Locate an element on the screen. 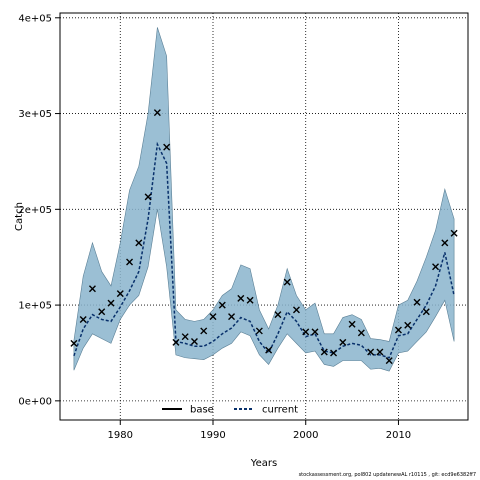  legend-base-label: base is located at coordinates (202, 410).